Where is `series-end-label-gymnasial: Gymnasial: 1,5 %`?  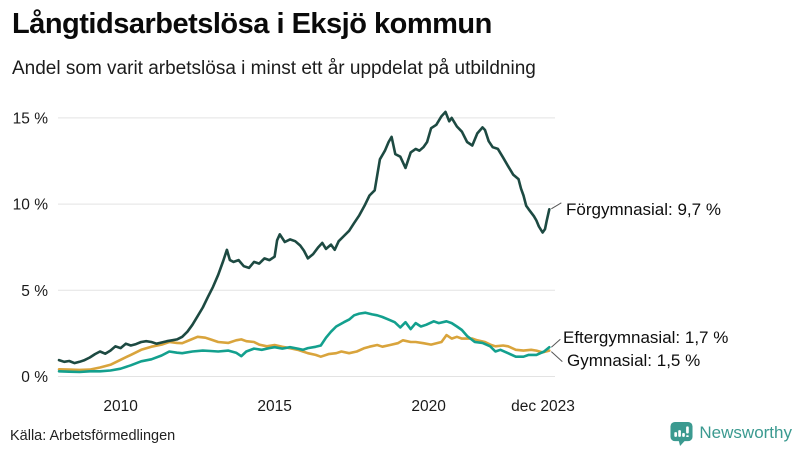 series-end-label-gymnasial: Gymnasial: 1,5 % is located at coordinates (633, 360).